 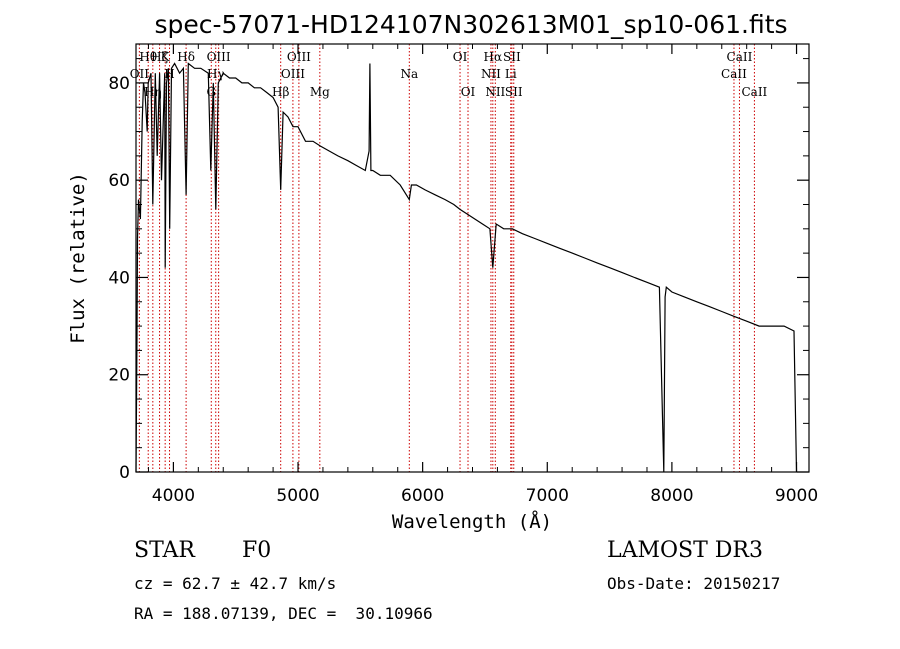 What do you see at coordinates (283, 613) in the screenshot?
I see `coordinates-text: RA = 188.07139, DEC = 30.10966` at bounding box center [283, 613].